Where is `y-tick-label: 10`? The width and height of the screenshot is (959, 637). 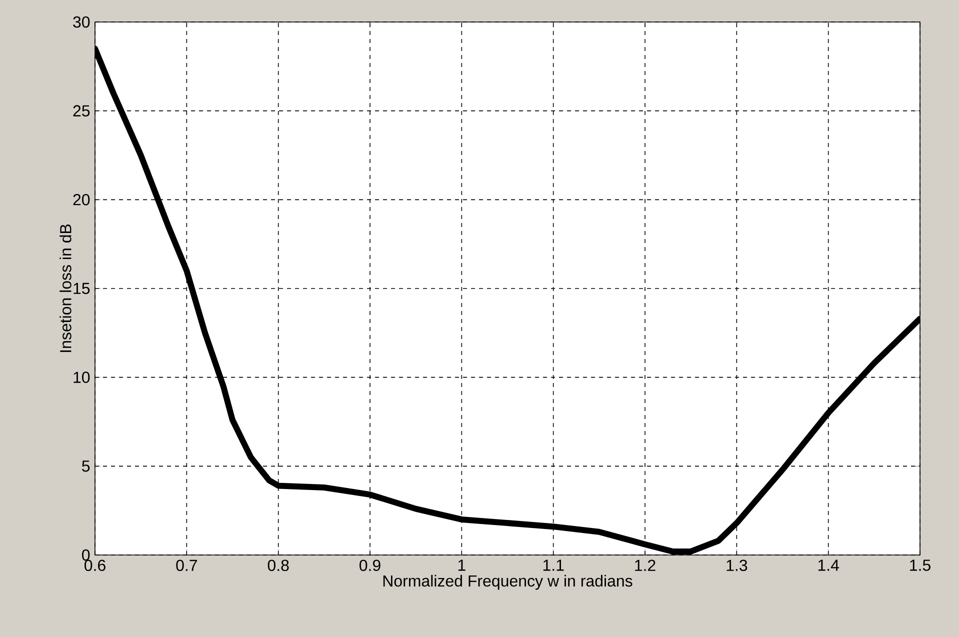
y-tick-label: 10 is located at coordinates (82, 377).